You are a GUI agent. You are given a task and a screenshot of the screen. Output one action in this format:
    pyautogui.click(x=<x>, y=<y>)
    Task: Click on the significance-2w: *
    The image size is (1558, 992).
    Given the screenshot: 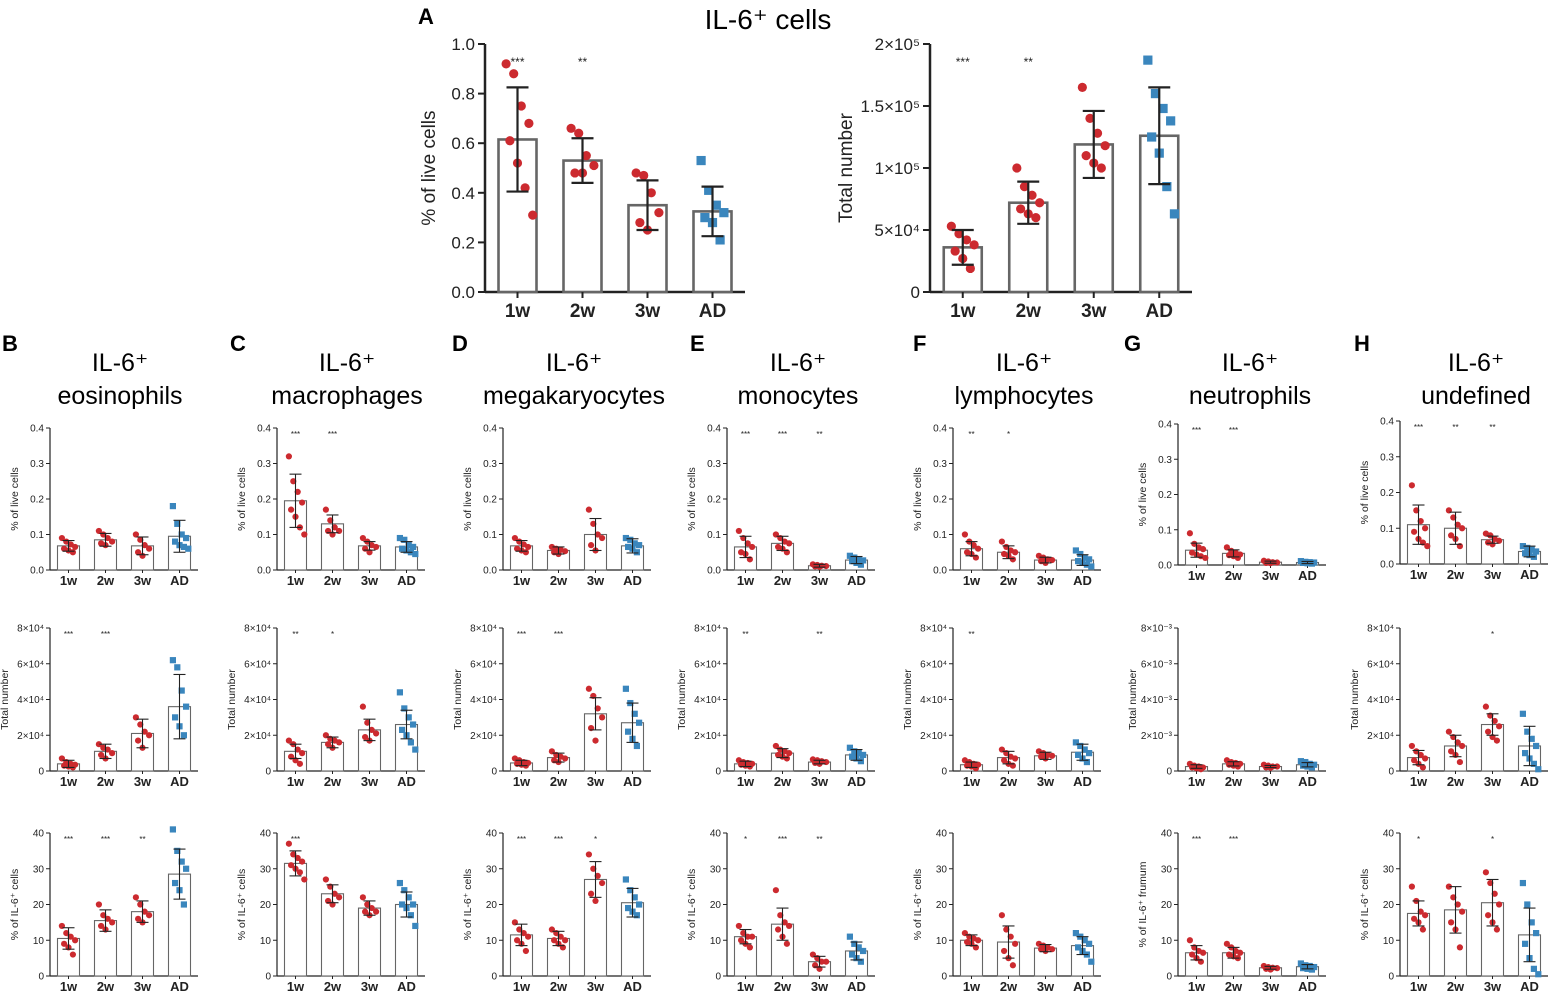 What is the action you would take?
    pyautogui.click(x=332, y=634)
    